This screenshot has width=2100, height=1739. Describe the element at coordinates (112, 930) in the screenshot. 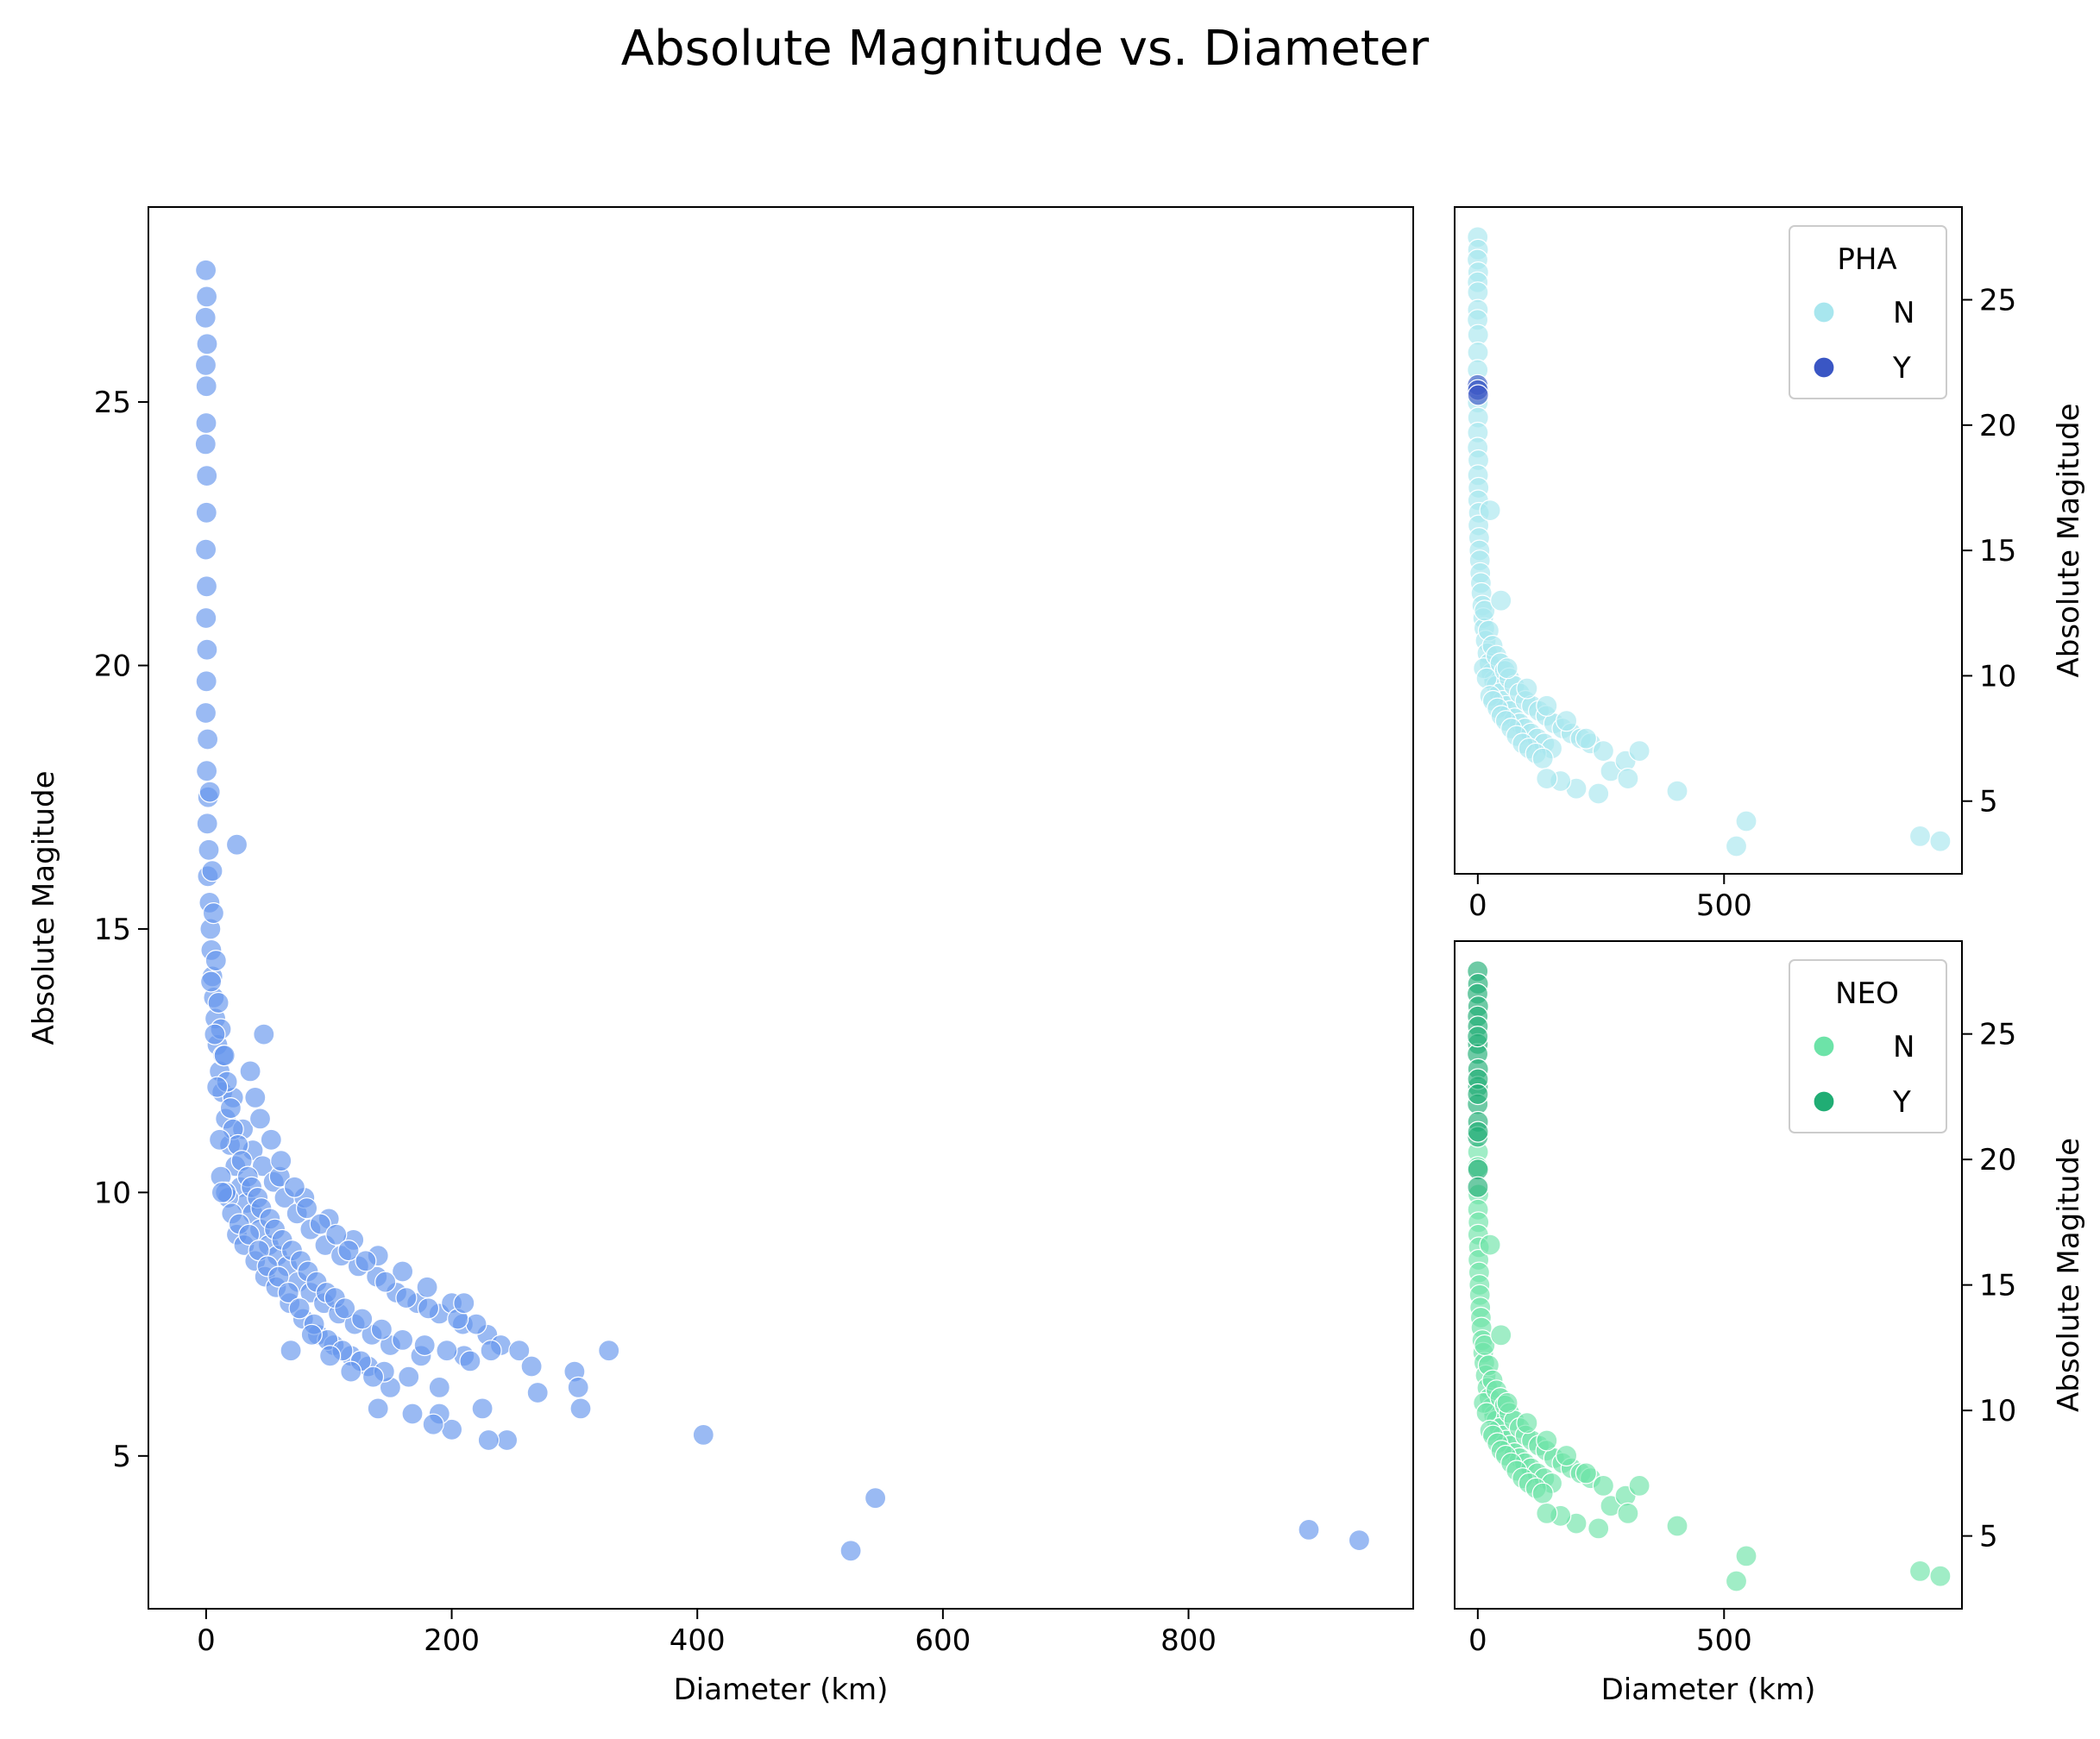

I see `main-y-tick-label: 15` at that location.